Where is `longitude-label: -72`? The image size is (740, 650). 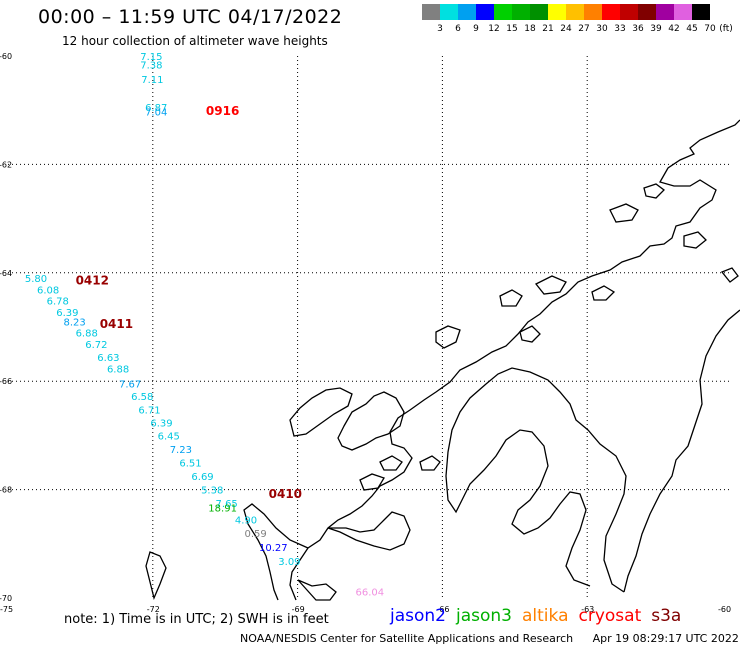 longitude-label: -72 is located at coordinates (153, 609).